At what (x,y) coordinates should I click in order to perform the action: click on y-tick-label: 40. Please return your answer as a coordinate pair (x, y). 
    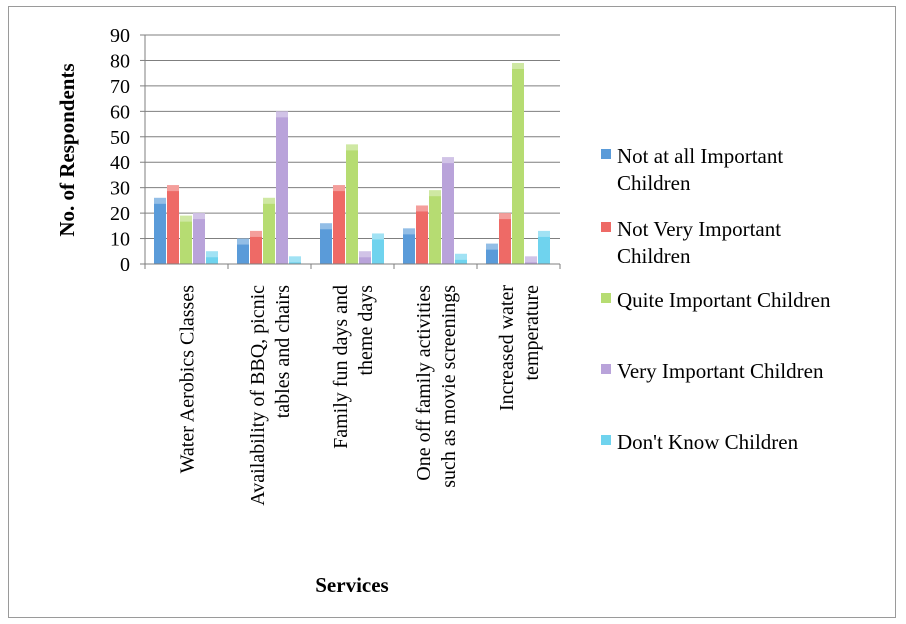
    Looking at the image, I should click on (120, 163).